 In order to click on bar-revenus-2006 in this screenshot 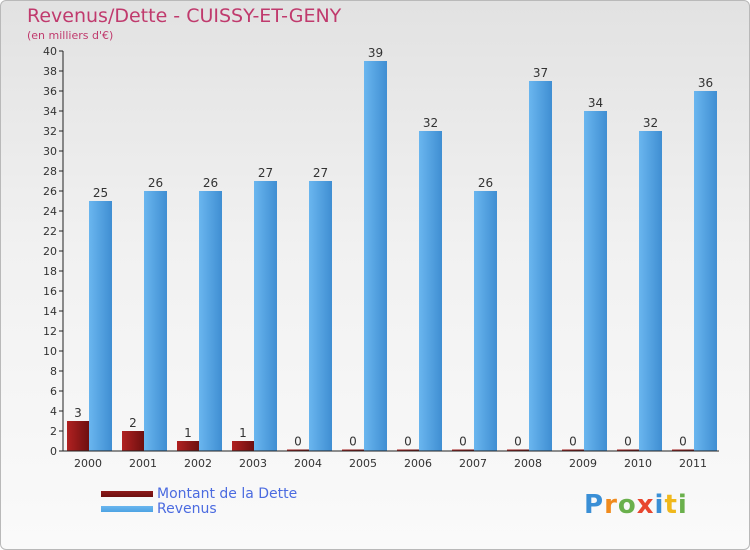, I will do `click(430, 291)`.